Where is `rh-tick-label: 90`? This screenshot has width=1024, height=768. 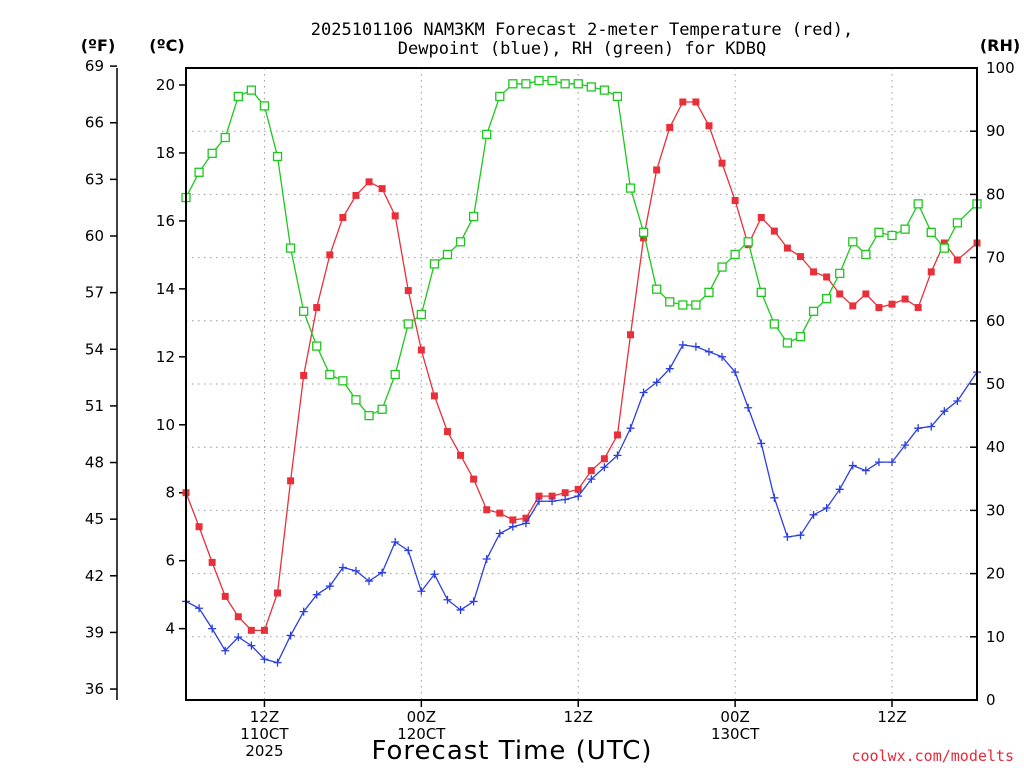 rh-tick-label: 90 is located at coordinates (995, 131).